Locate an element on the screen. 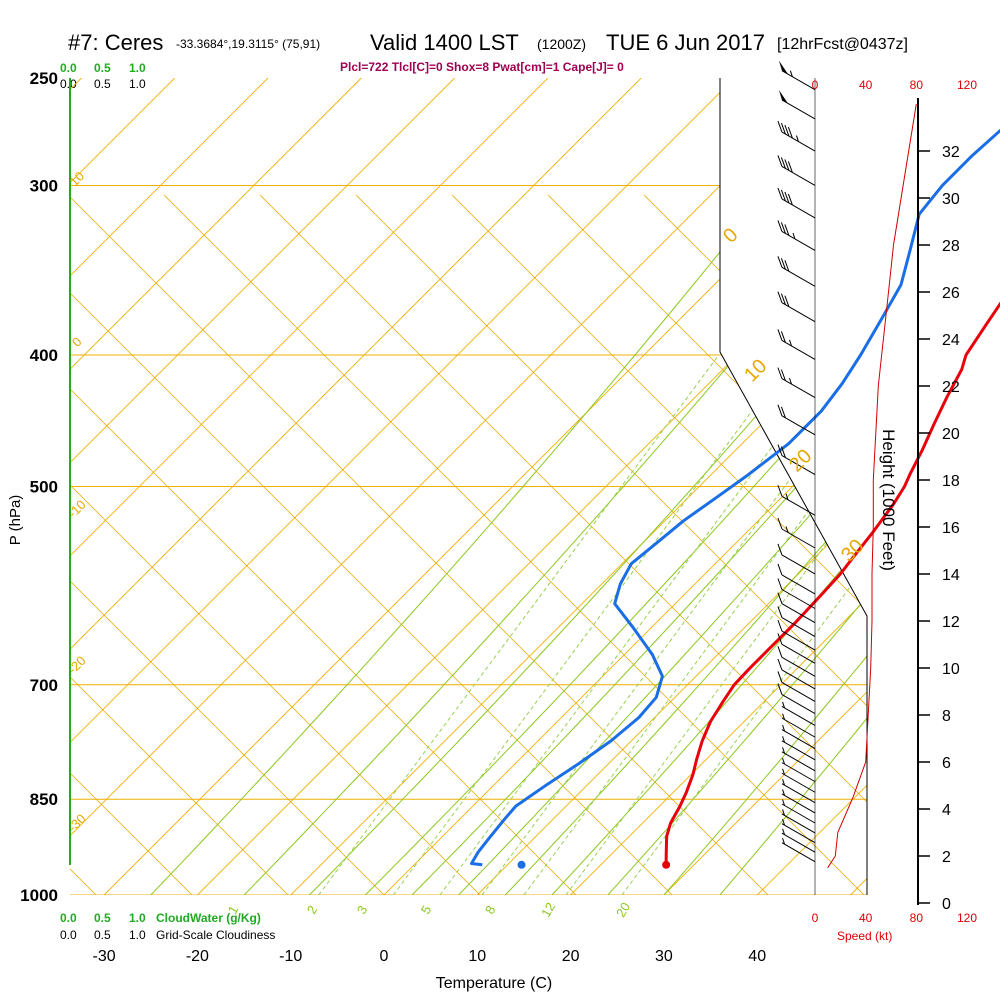  station-title: #7: Ceres is located at coordinates (115, 42).